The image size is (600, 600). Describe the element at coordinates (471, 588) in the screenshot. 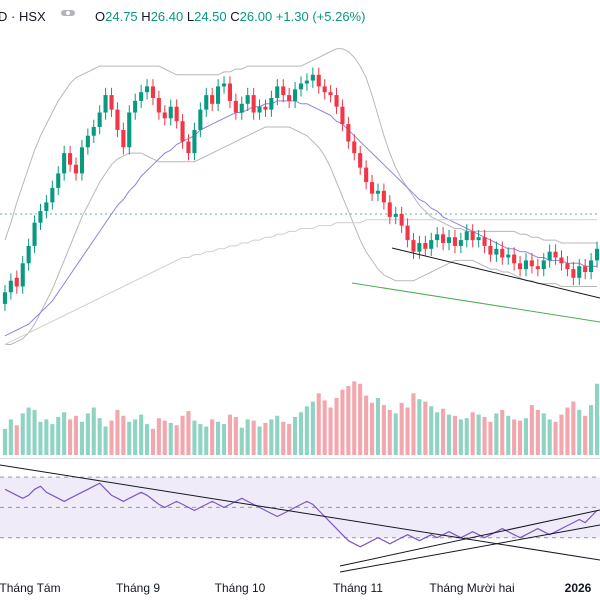

I see `x-axis-label: Tháng Mười hai` at that location.